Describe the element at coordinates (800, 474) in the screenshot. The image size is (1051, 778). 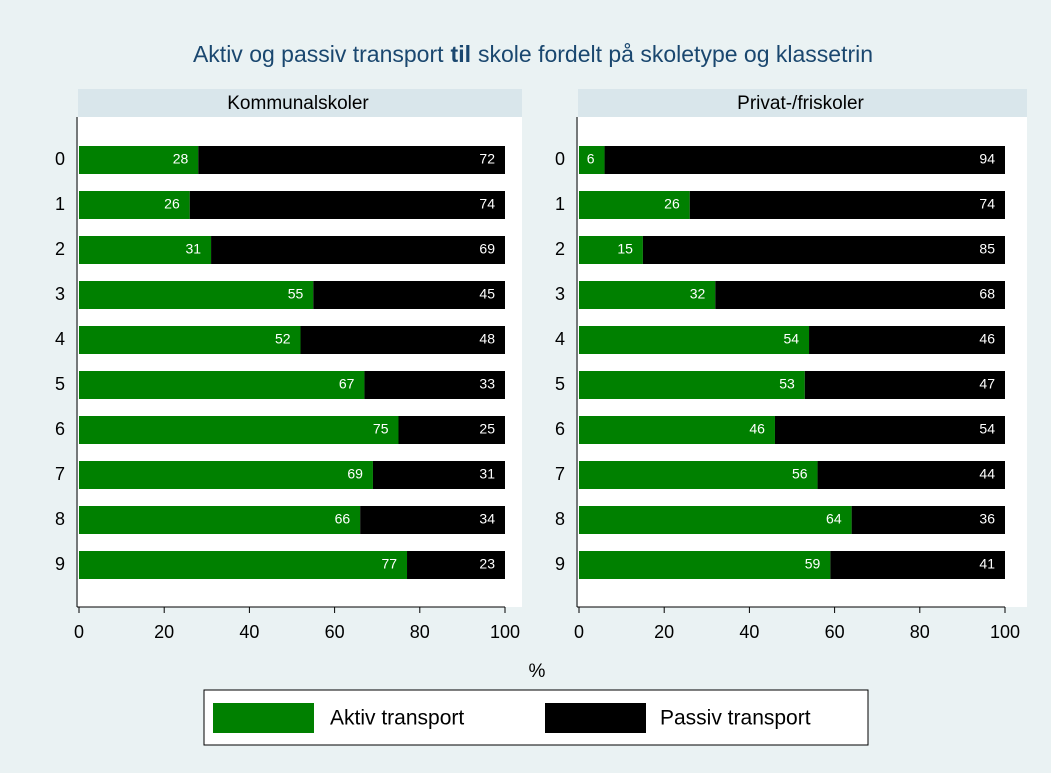
I see `value-label: 56` at that location.